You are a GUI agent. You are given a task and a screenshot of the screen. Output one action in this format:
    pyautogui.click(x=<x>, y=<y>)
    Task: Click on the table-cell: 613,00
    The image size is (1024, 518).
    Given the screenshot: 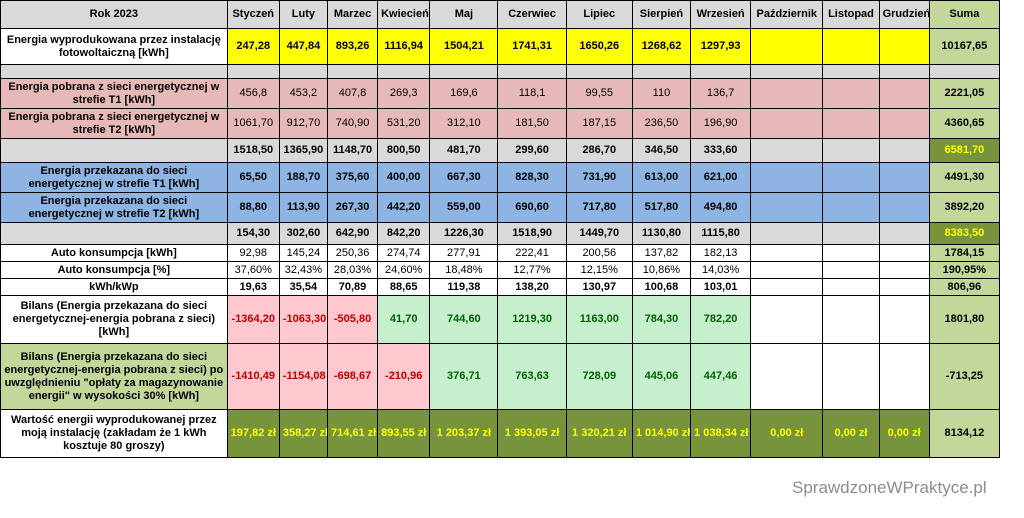 What is the action you would take?
    pyautogui.click(x=661, y=177)
    